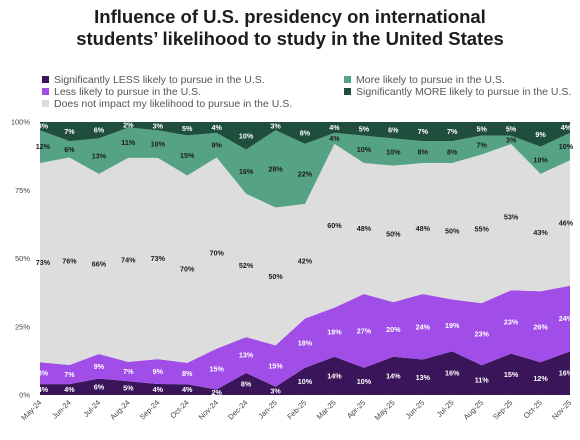 This screenshot has width=580, height=440. Describe the element at coordinates (128, 92) in the screenshot. I see `legend-label-less: Less likely to pursue in the U.S.` at that location.